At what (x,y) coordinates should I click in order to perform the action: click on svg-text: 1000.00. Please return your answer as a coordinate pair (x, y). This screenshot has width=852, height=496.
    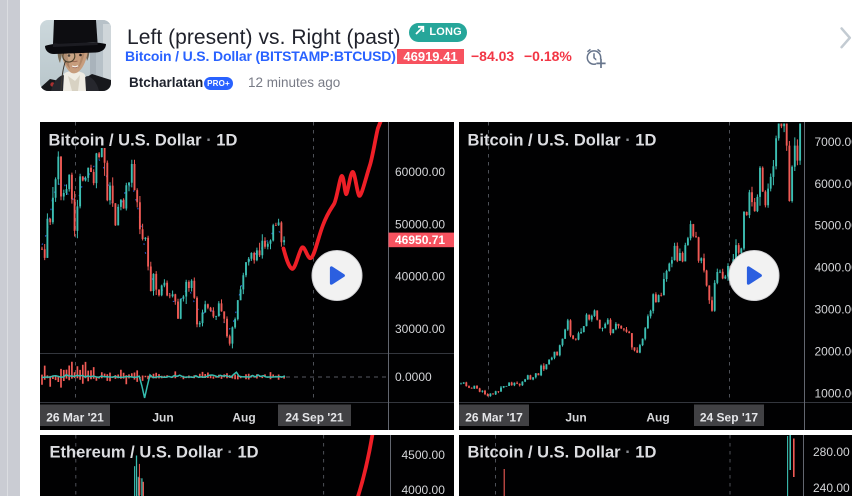
    Looking at the image, I should click on (833, 393).